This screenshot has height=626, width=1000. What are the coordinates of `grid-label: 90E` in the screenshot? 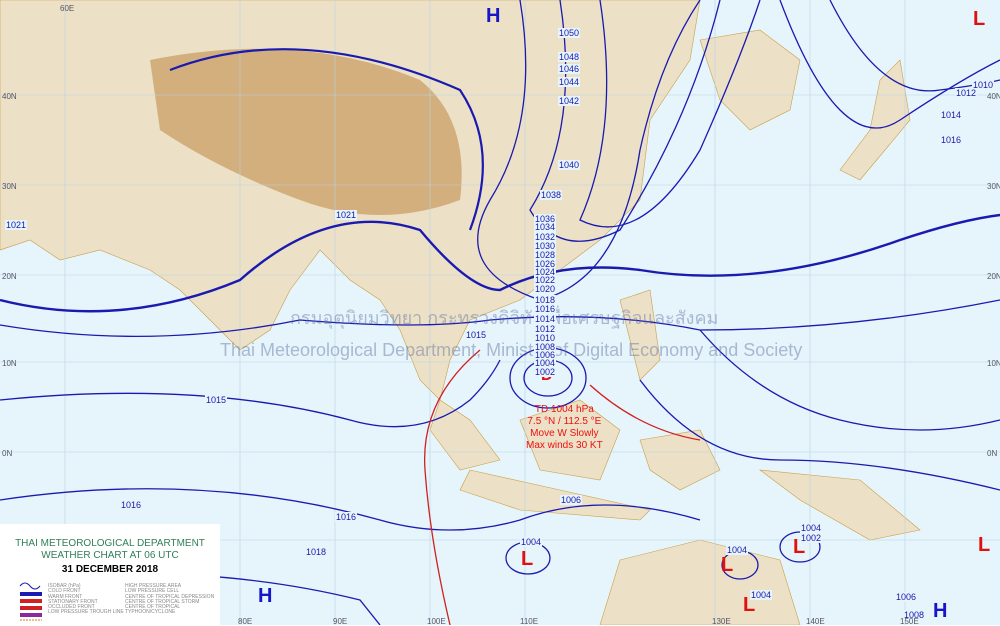 It's located at (340, 621).